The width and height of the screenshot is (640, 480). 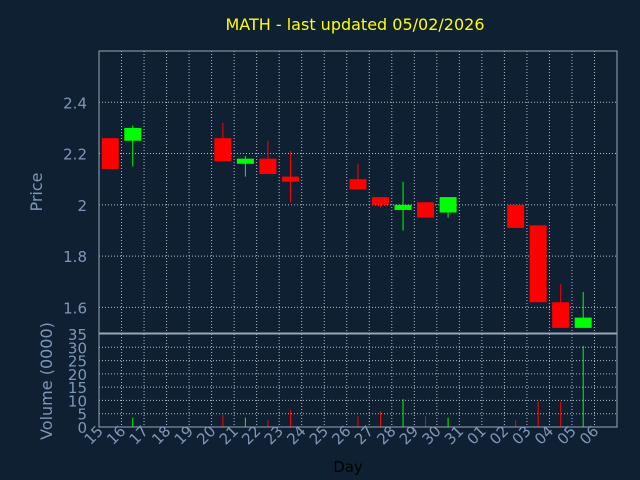 What do you see at coordinates (77, 401) in the screenshot?
I see `volume-tick-label: 10` at bounding box center [77, 401].